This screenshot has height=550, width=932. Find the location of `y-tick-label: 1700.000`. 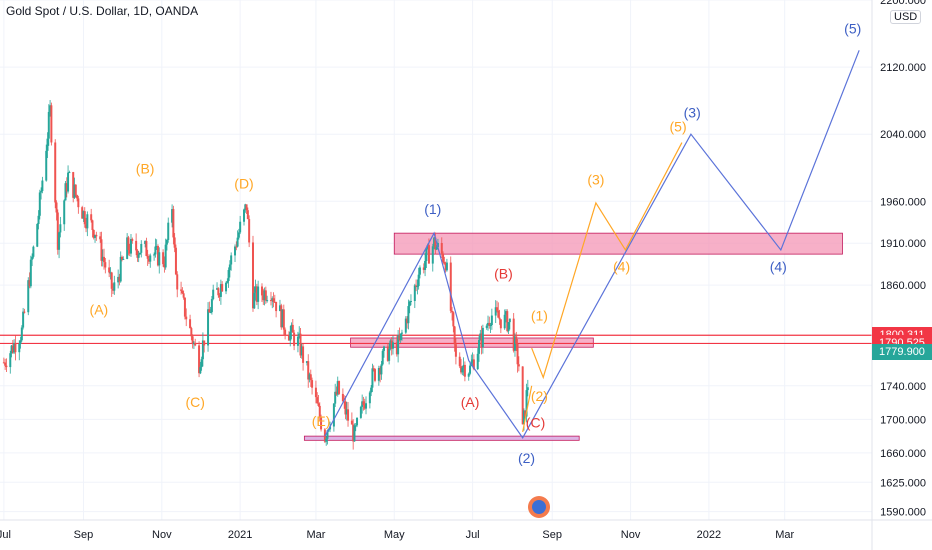

y-tick-label: 1700.000 is located at coordinates (903, 420).